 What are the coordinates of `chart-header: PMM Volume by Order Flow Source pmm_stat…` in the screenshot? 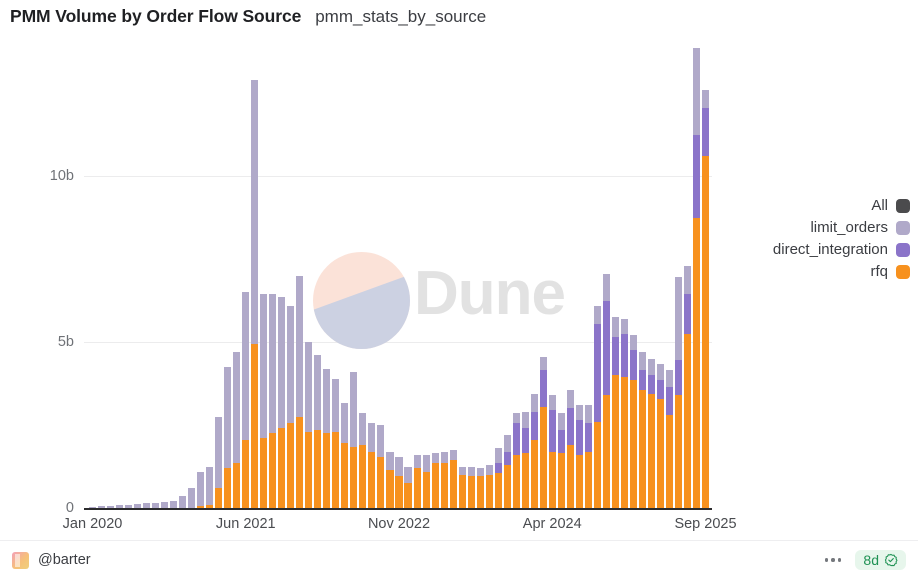 It's located at (248, 16).